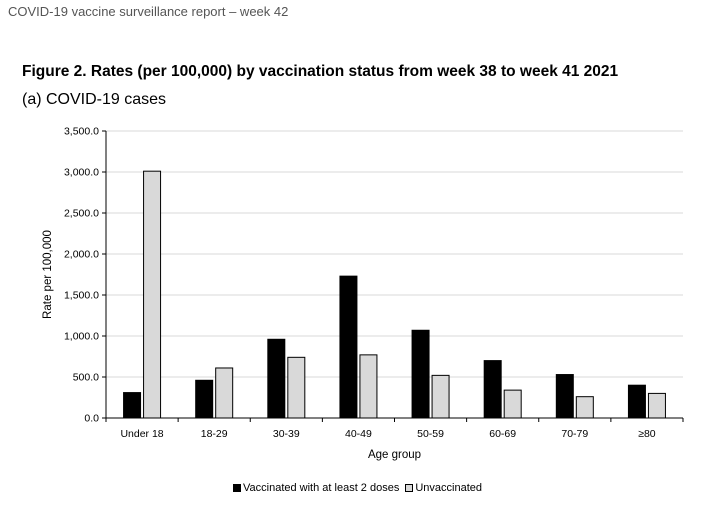  I want to click on x-tick-label: 40-49, so click(358, 434).